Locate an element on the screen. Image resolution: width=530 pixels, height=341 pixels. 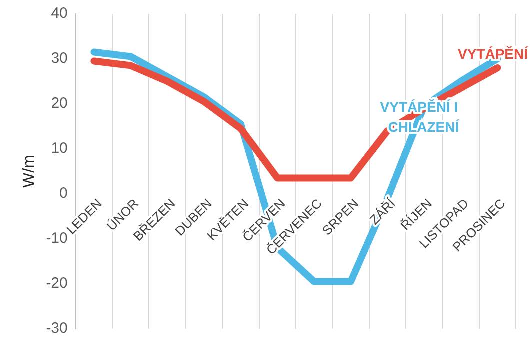
y-tick-label: 10 is located at coordinates (59, 149).